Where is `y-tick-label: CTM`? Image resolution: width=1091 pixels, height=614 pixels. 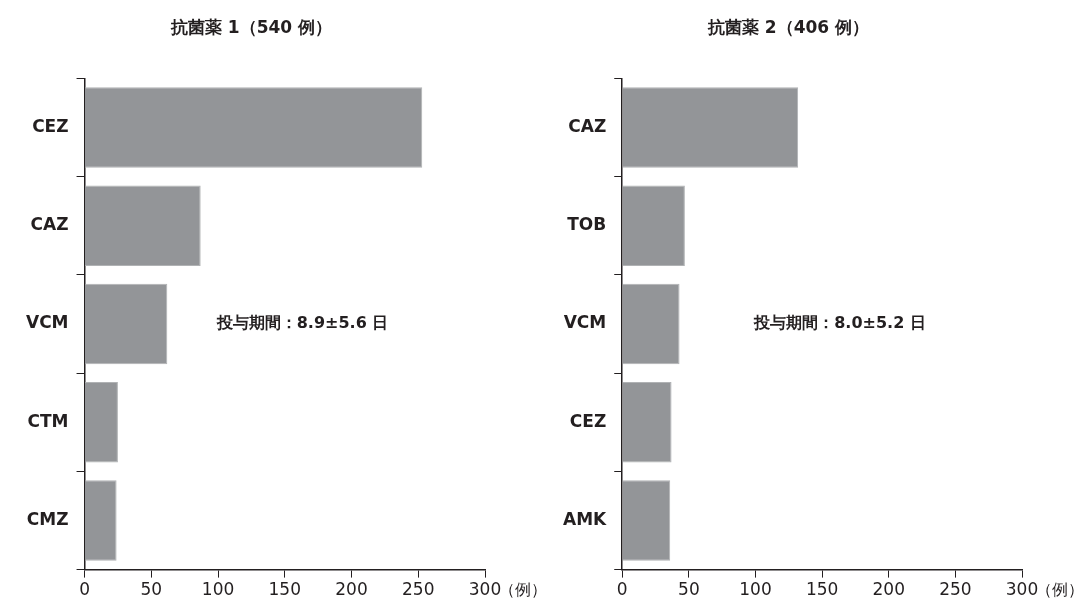 y-tick-label: CTM is located at coordinates (48, 420).